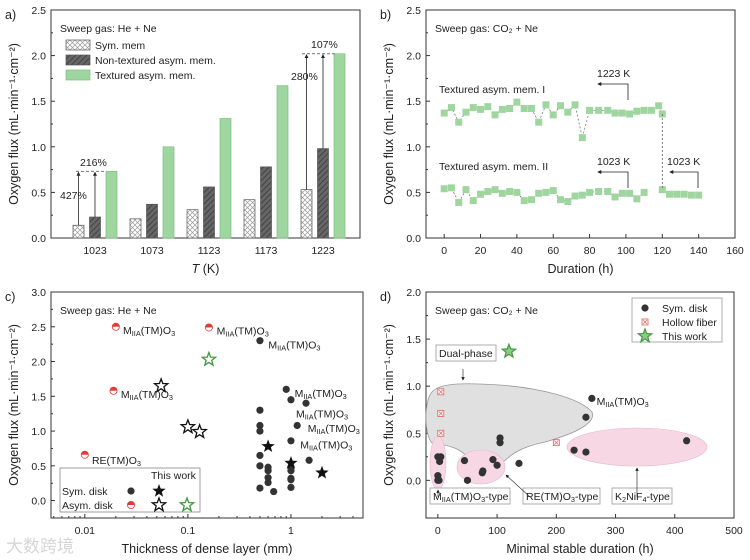 This screenshot has height=560, width=750. I want to click on data-point-star, so click(268, 445).